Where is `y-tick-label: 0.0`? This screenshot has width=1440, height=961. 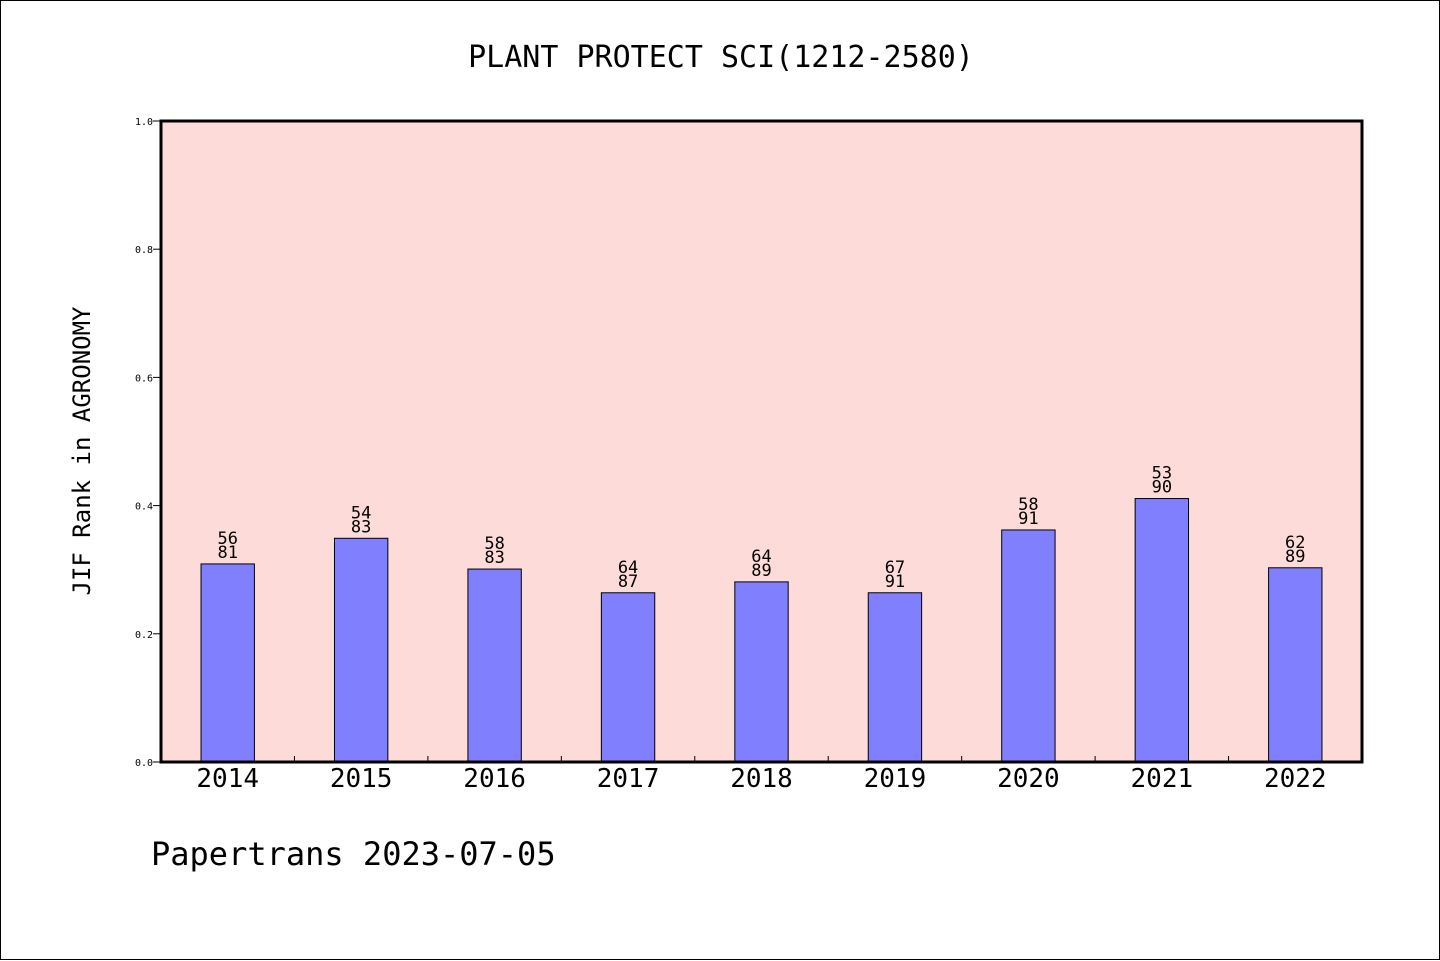 y-tick-label: 0.0 is located at coordinates (144, 763).